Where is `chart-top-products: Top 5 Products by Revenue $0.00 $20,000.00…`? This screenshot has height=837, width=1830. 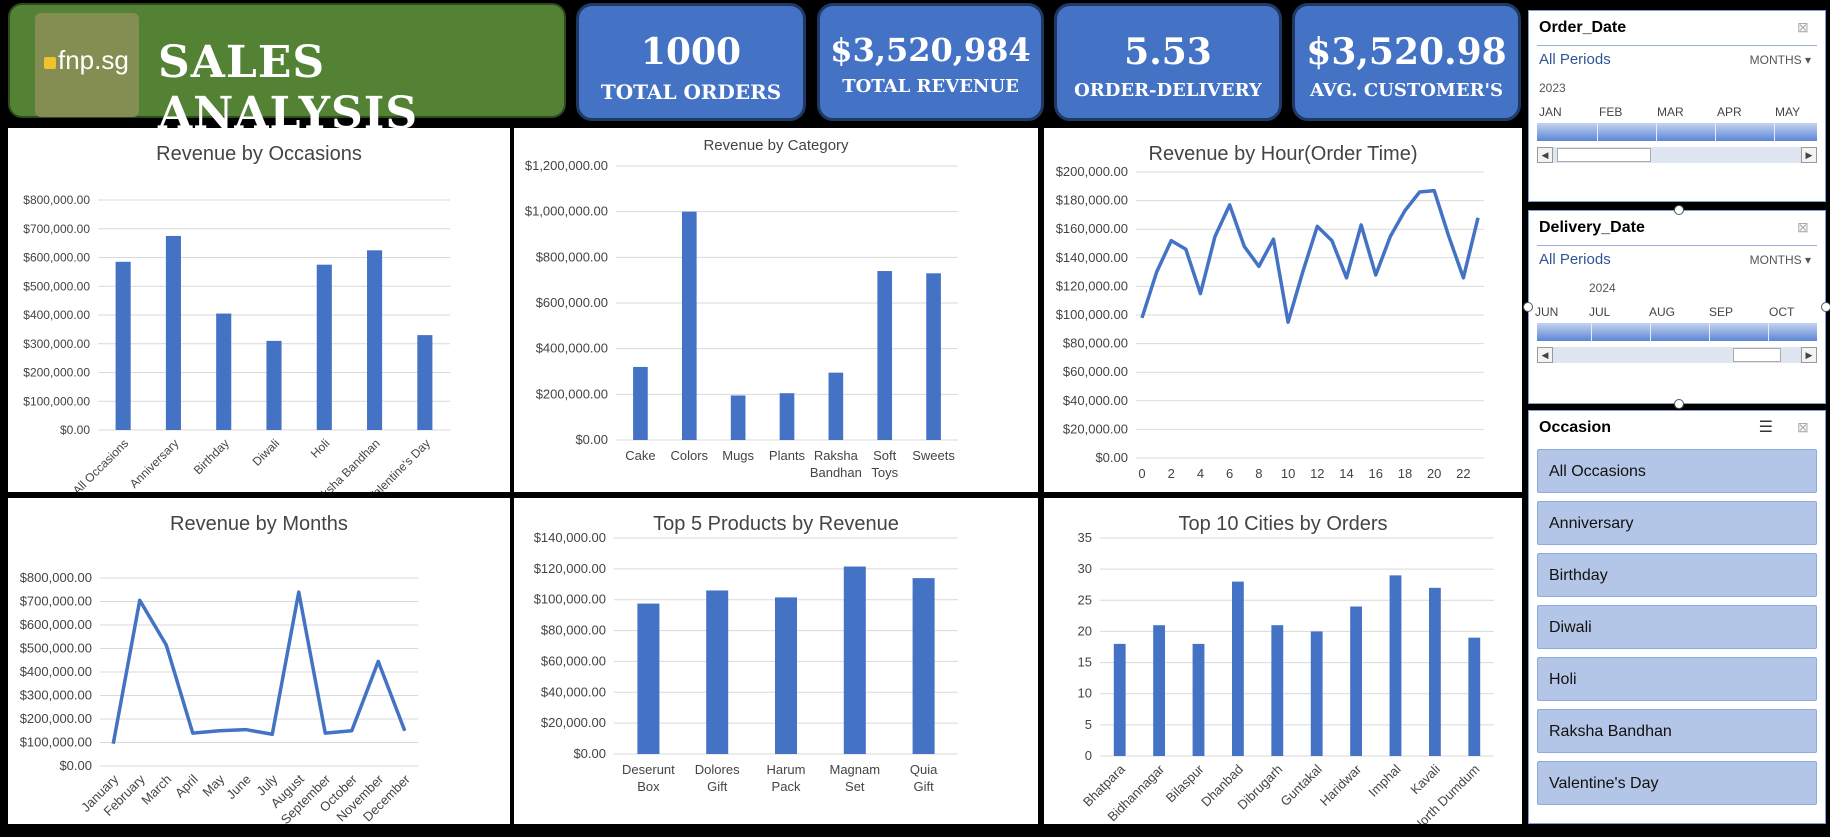
chart-top-products: Top 5 Products by Revenue $0.00 $20,000.00… is located at coordinates (776, 661).